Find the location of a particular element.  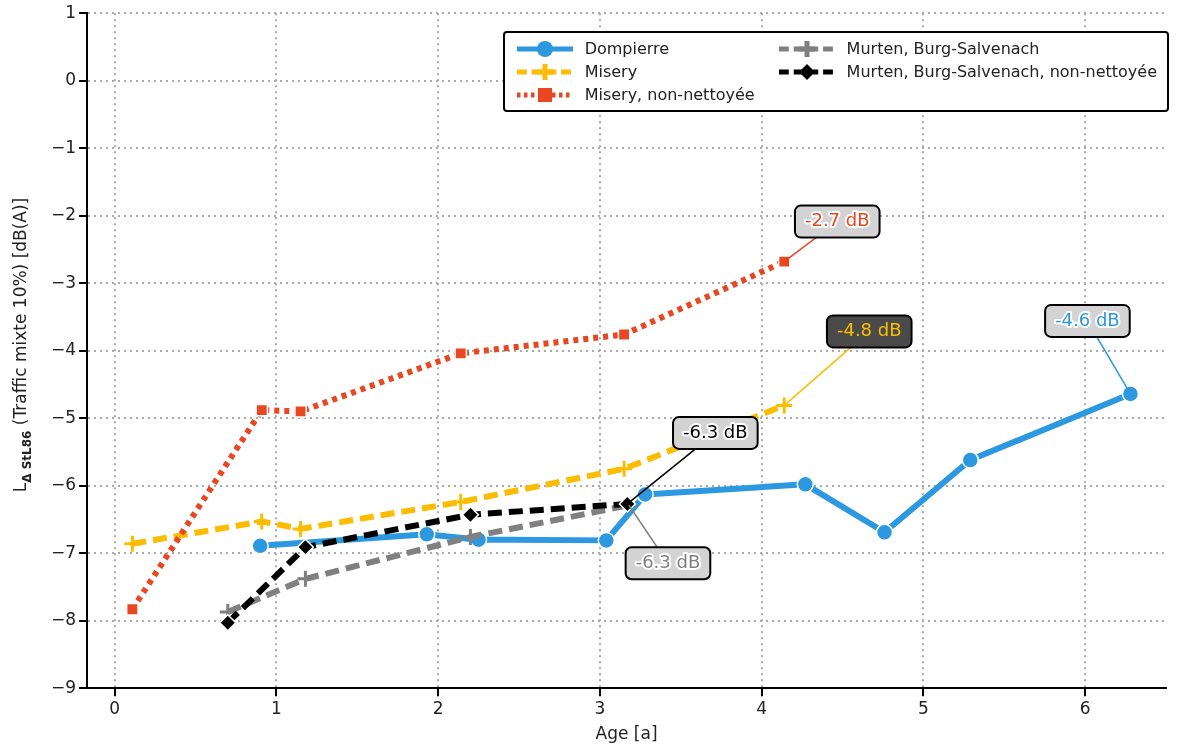

annotation: -4.8 dB is located at coordinates (869, 330).